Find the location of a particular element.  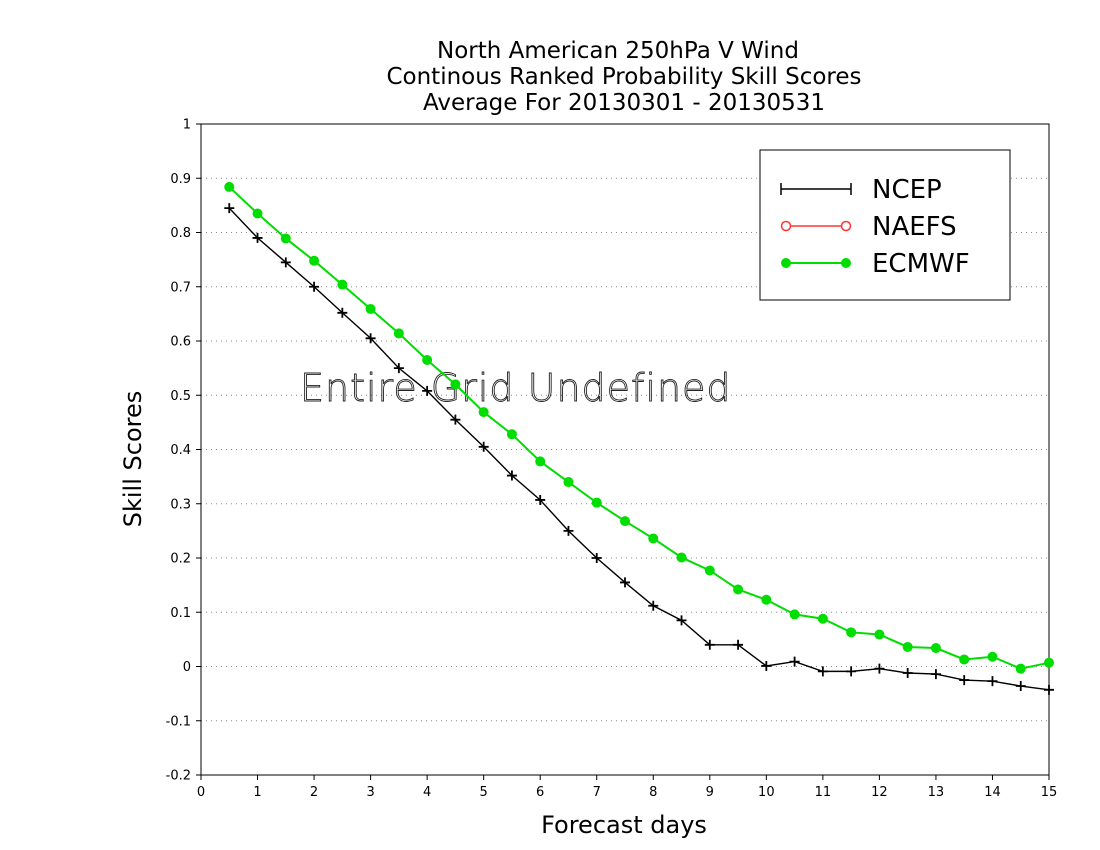

y-tick-label: 0.2 is located at coordinates (180, 559).